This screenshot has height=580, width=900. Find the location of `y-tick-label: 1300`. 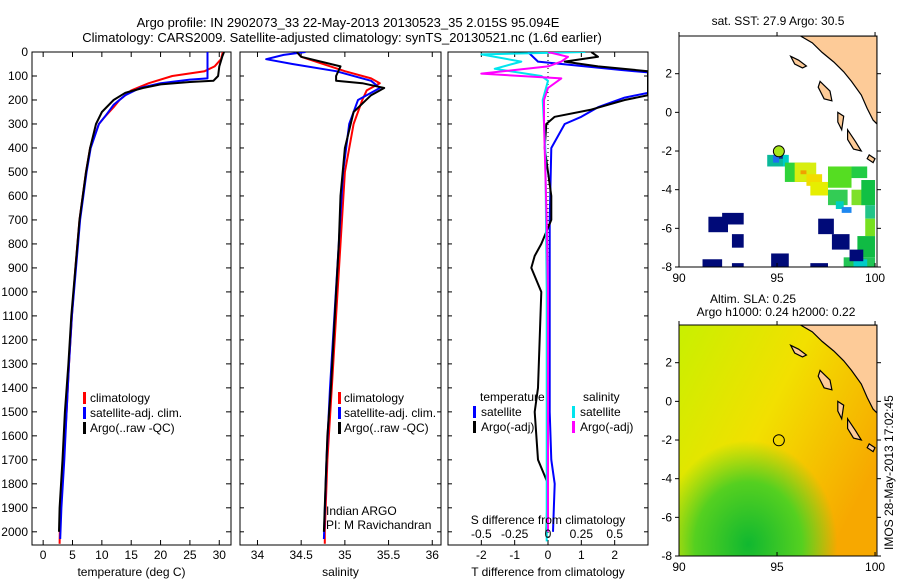

y-tick-label: 1300 is located at coordinates (14, 364).